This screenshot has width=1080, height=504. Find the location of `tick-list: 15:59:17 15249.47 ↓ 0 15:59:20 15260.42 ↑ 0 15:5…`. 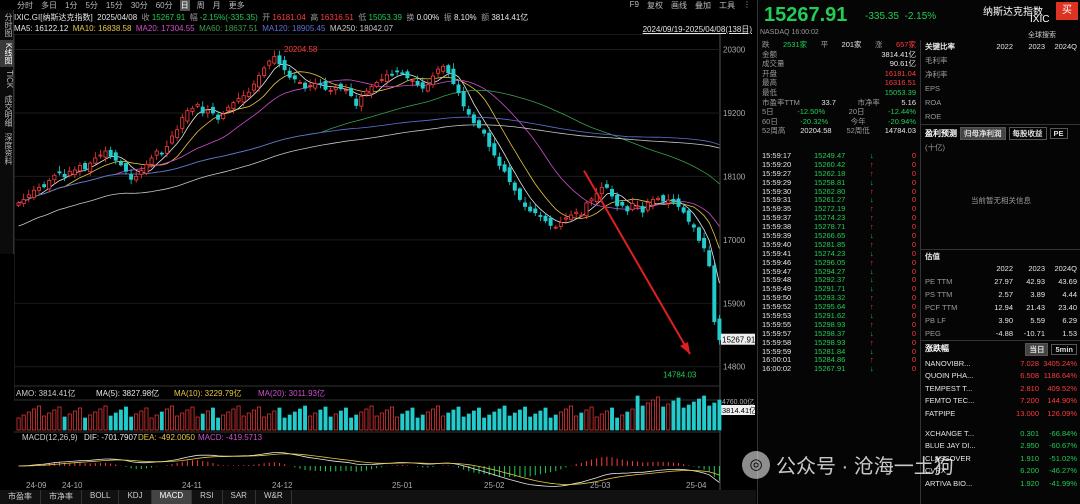

tick-list: 15:59:17 15249.47 ↓ 0 15:59:20 15260.42 ↑ 0 15:5… is located at coordinates (839, 262).